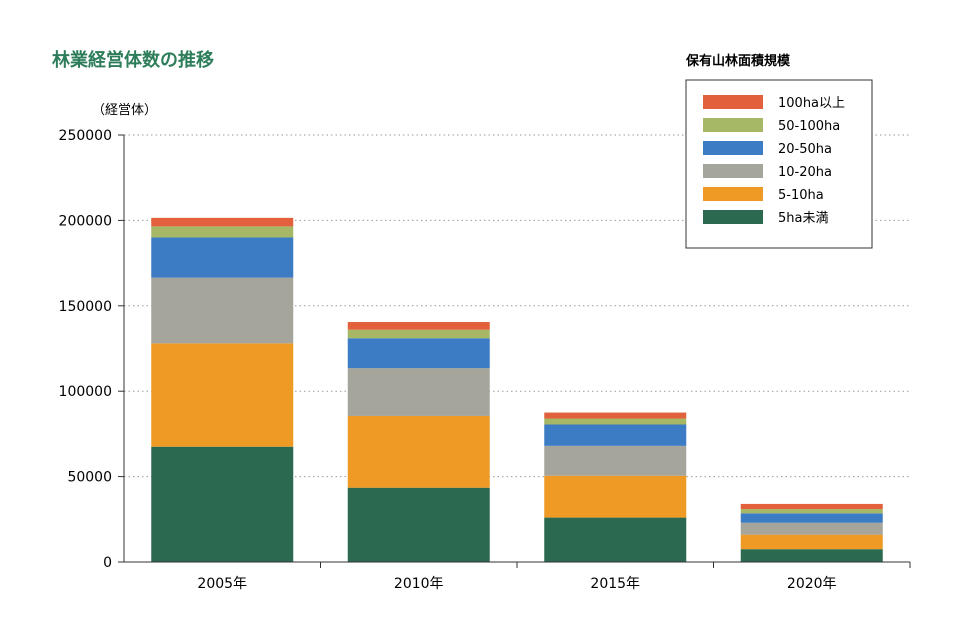 The width and height of the screenshot is (960, 640). I want to click on legend-label: 10-20ha, so click(805, 172).